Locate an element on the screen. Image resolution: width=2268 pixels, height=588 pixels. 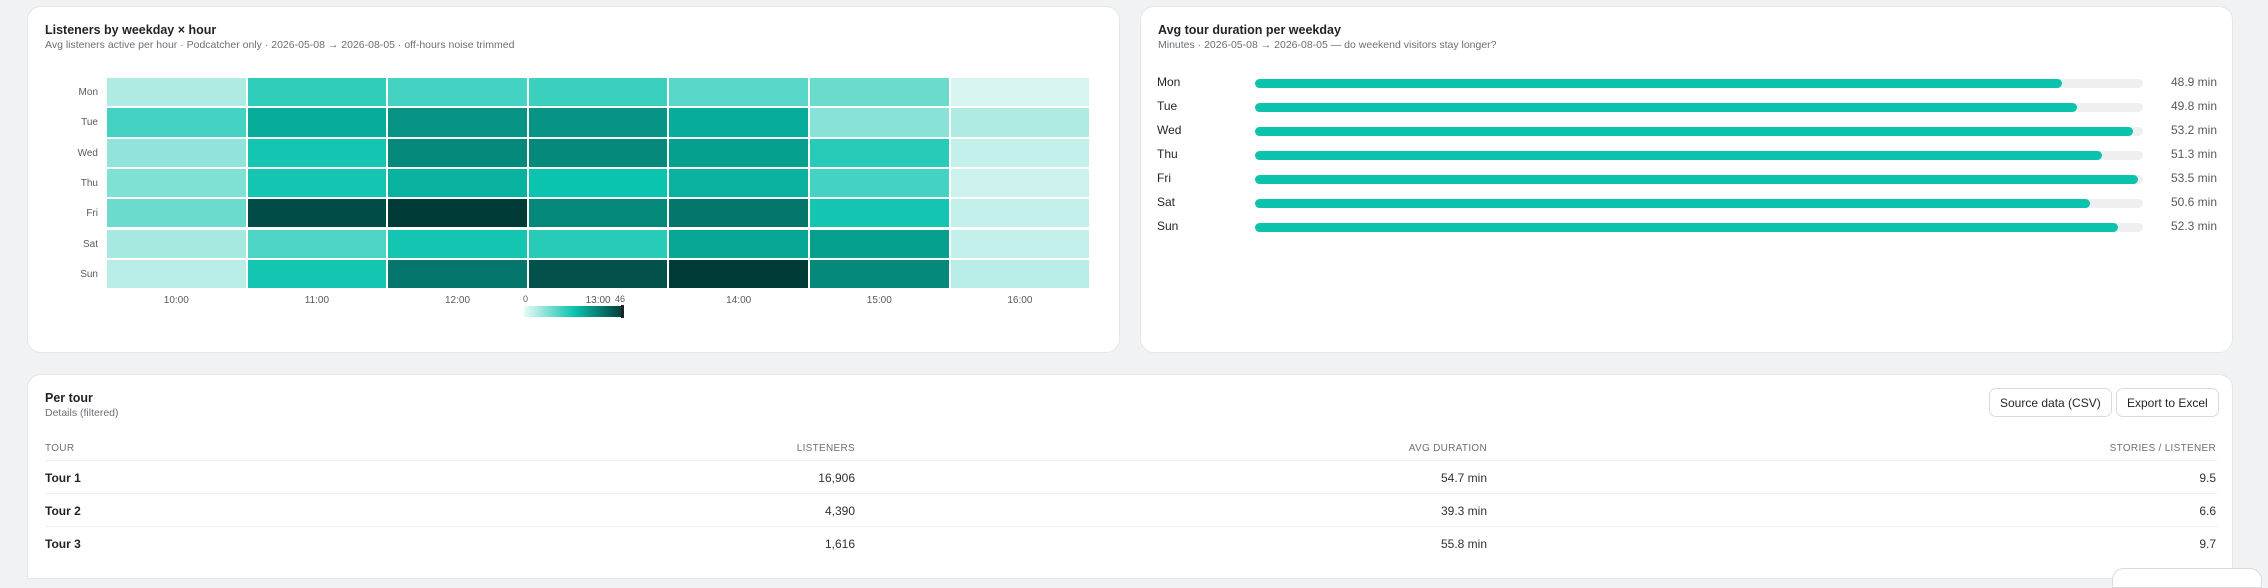
heatmap-column-label: 16:00 is located at coordinates (1020, 301).